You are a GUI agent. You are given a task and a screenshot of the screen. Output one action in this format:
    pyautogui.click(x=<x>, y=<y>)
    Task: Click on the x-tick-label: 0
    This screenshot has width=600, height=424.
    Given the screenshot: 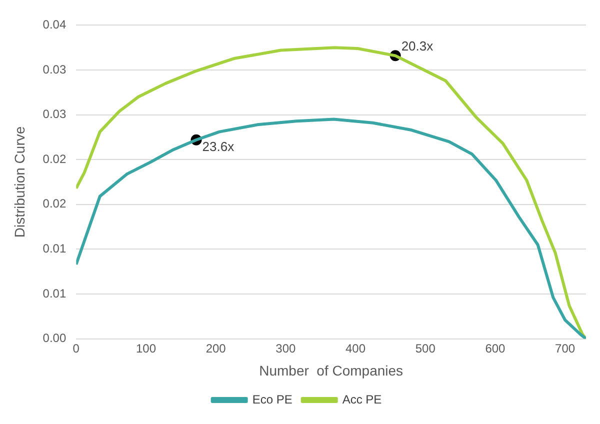 What is the action you would take?
    pyautogui.click(x=76, y=348)
    